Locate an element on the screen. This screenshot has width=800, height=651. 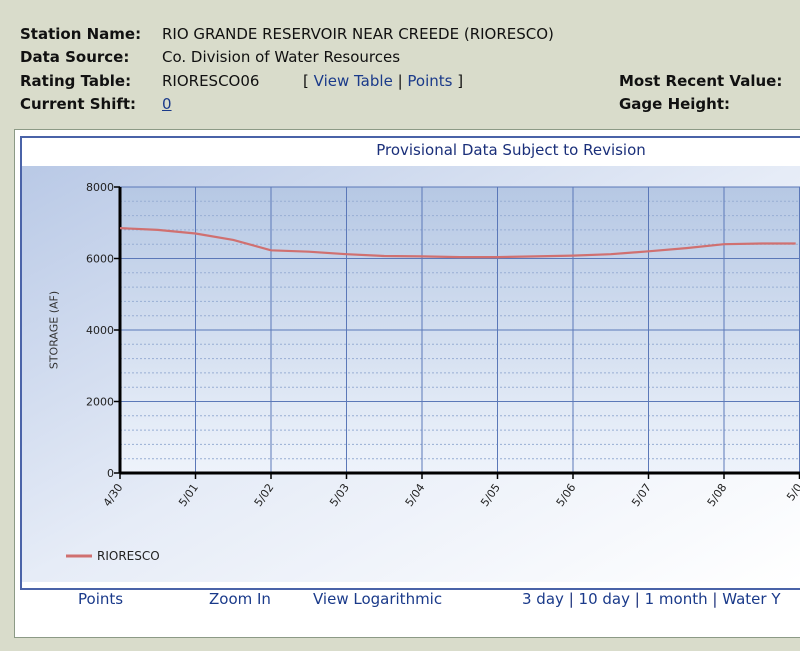
most-recent-value-label: Most Recent Value: is located at coordinates (701, 81).